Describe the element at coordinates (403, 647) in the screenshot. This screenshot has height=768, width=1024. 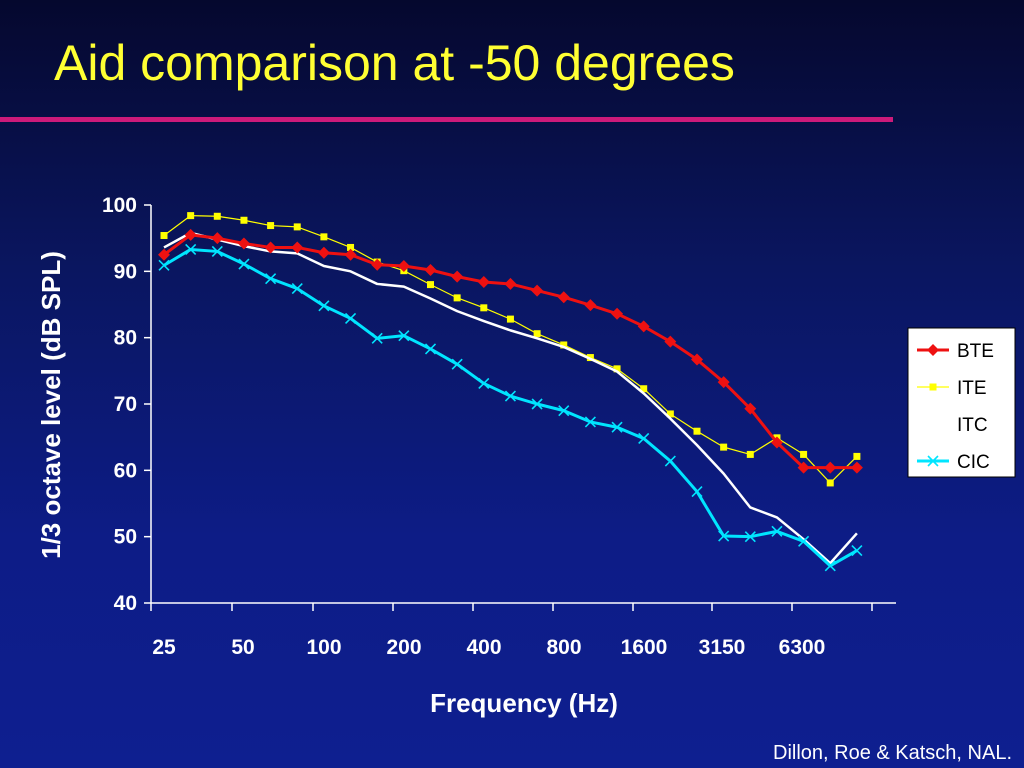
I see `x-tick-label: 200` at that location.